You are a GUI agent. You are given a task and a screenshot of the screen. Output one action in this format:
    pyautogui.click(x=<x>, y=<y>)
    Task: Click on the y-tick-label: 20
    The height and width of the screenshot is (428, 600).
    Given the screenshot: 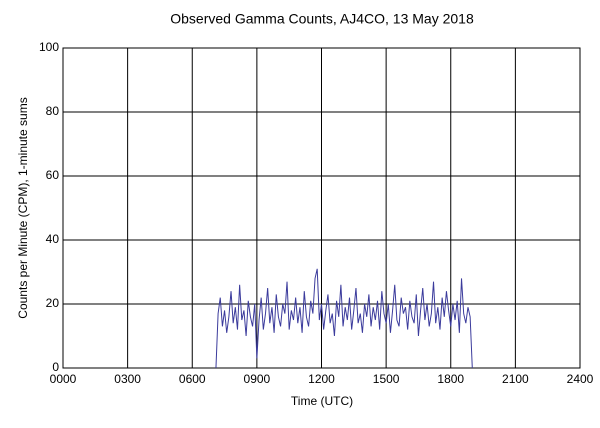 What is the action you would take?
    pyautogui.click(x=53, y=303)
    